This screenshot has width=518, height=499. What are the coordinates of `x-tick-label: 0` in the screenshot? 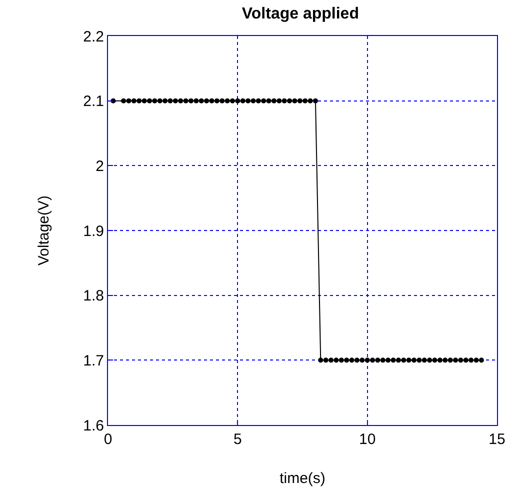 It's located at (108, 439).